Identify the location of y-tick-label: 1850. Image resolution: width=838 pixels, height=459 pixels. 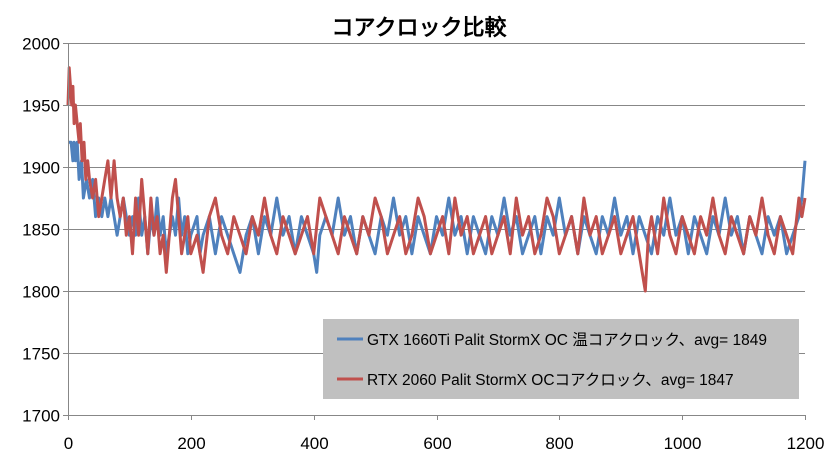
(41, 230).